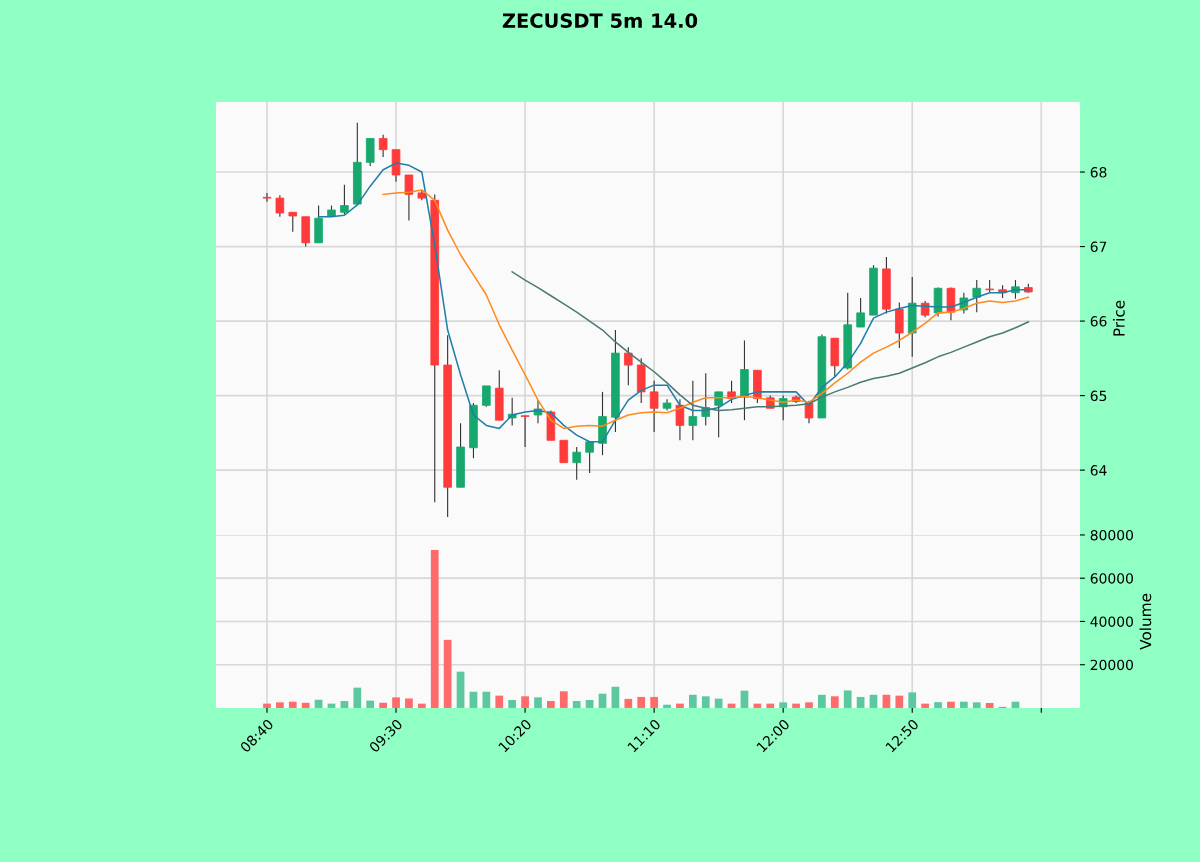 The image size is (1200, 862). Describe the element at coordinates (1111, 578) in the screenshot. I see `y-tick-label: 60000` at that location.